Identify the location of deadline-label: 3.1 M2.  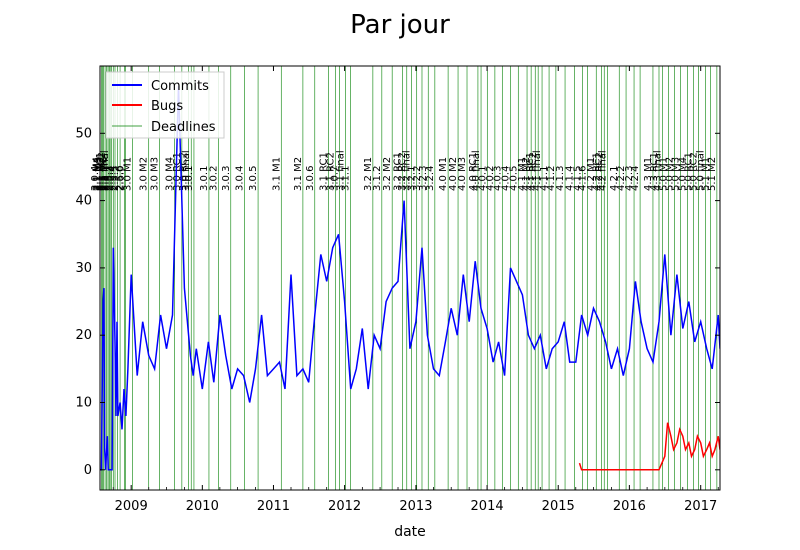
(298, 174).